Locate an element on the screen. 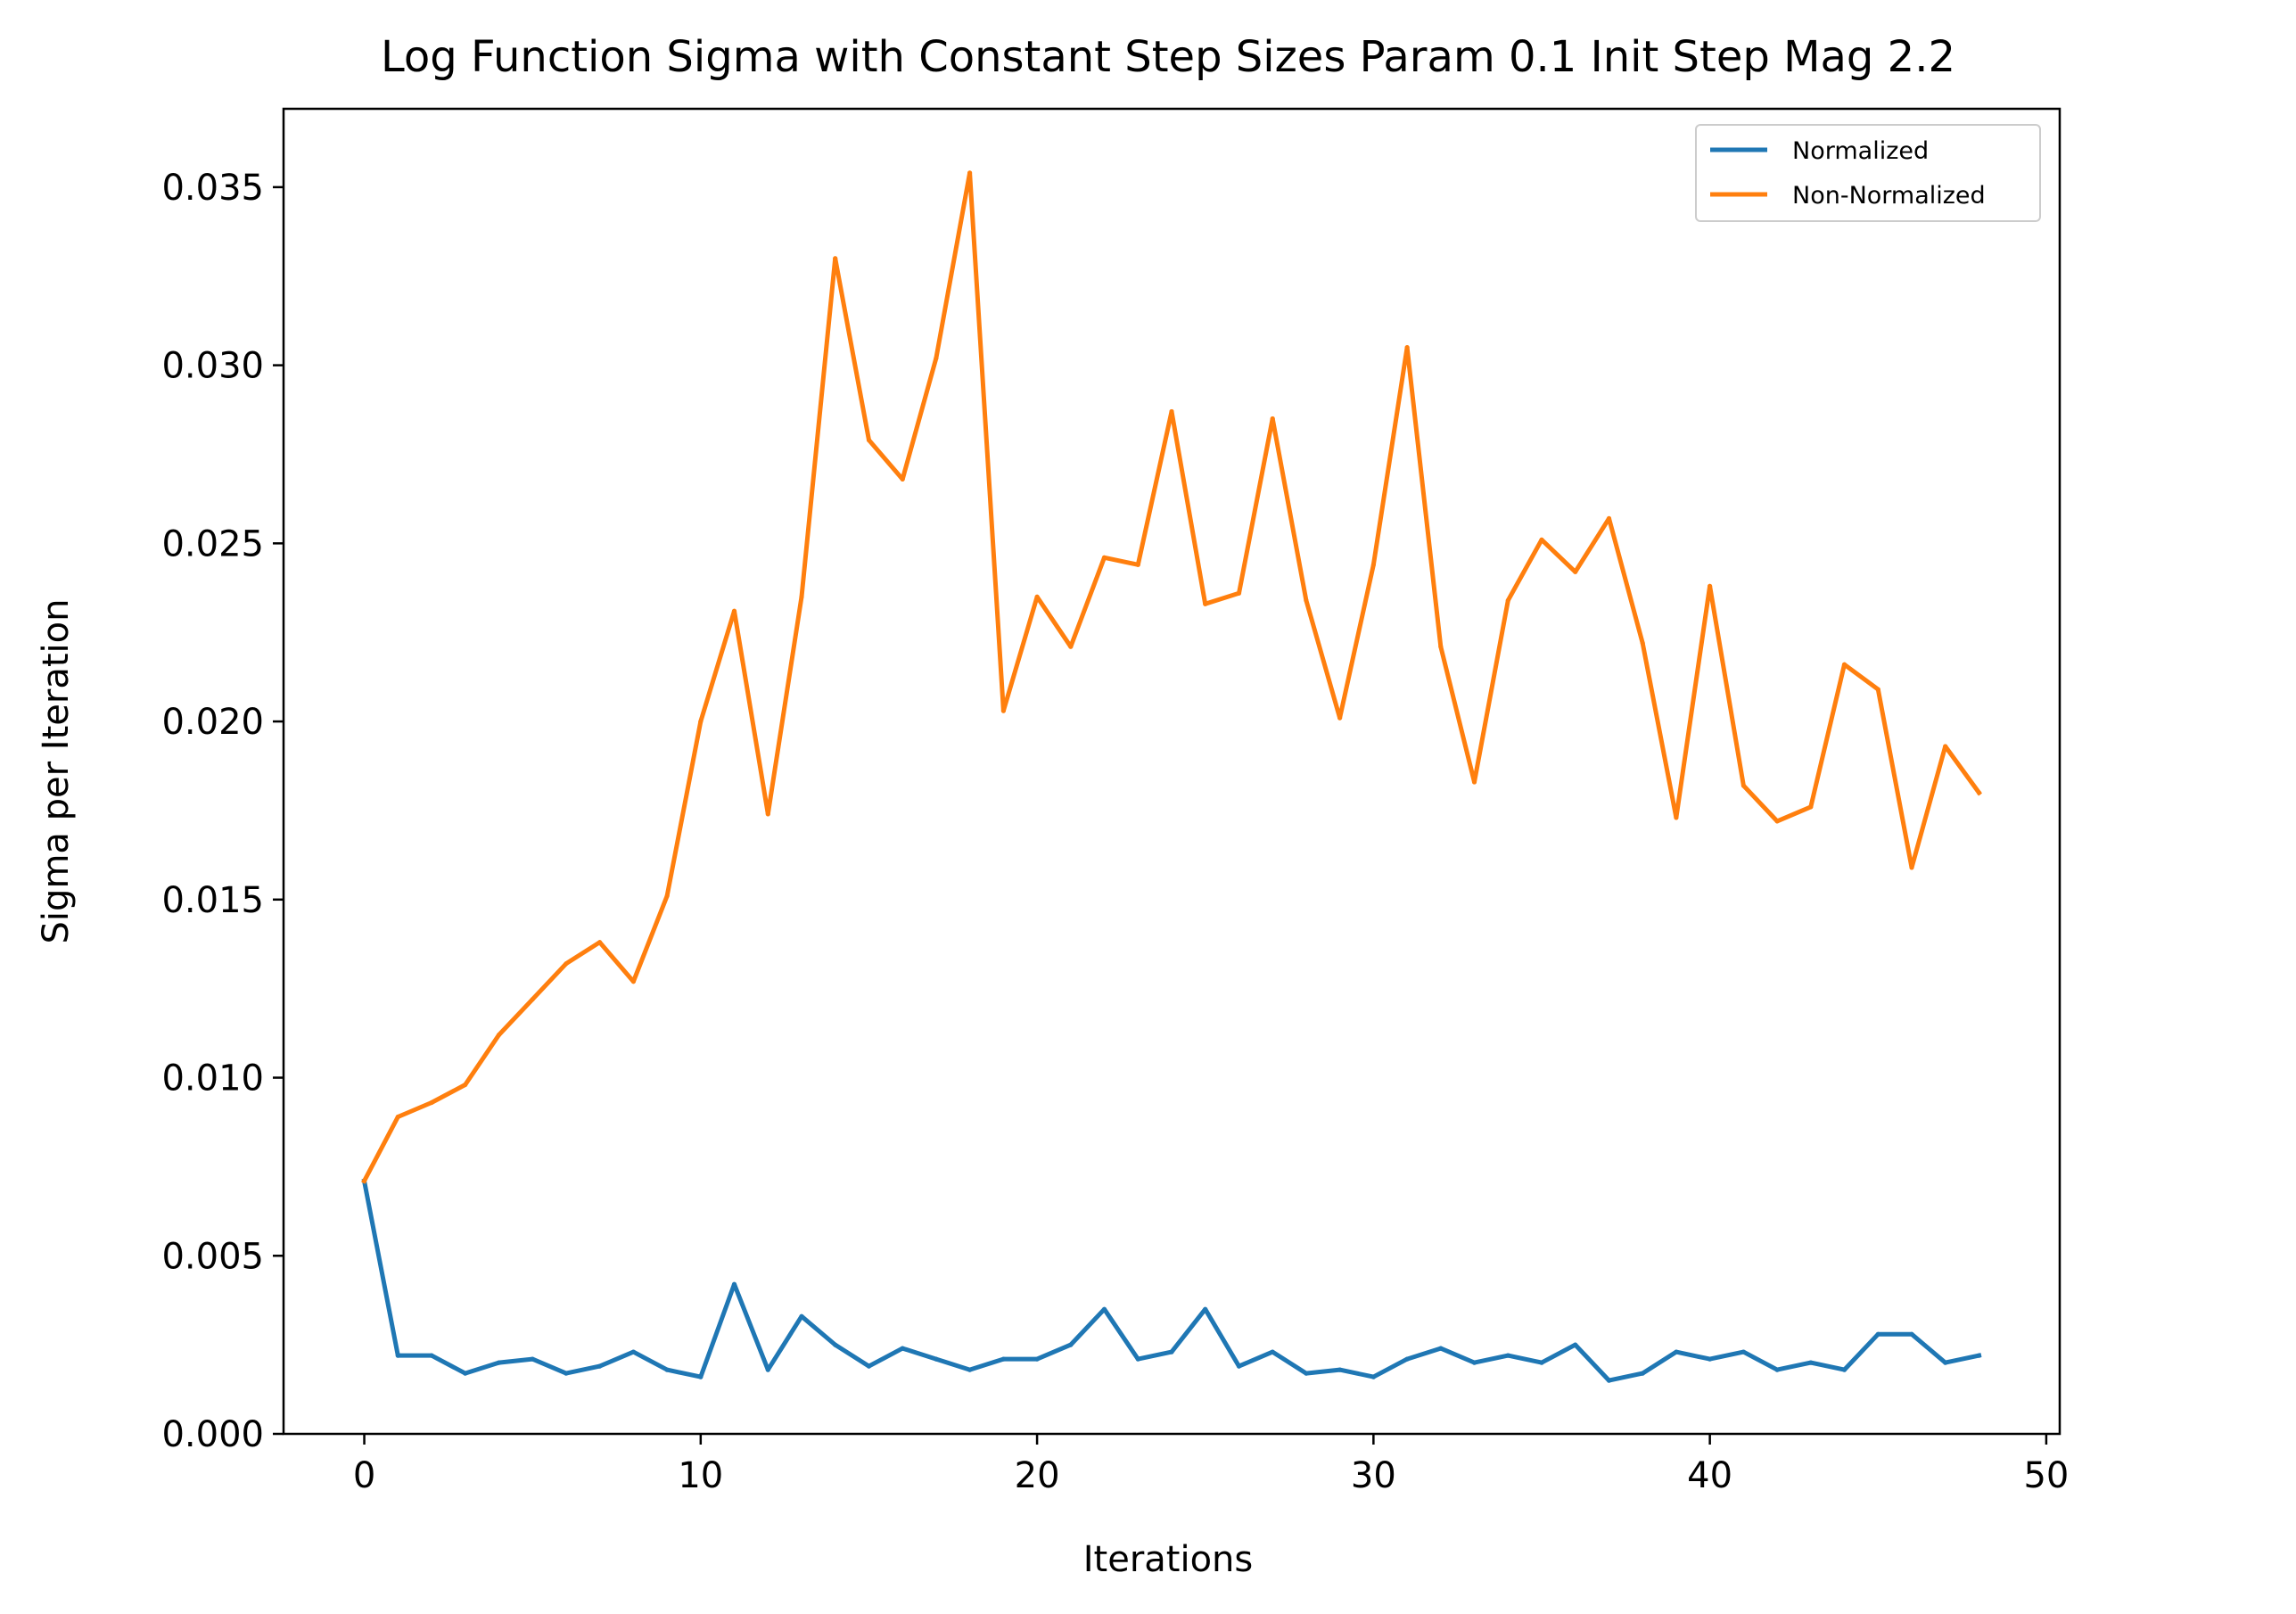 The image size is (2296, 1614). y-tick-label: 0.015 is located at coordinates (212, 900).